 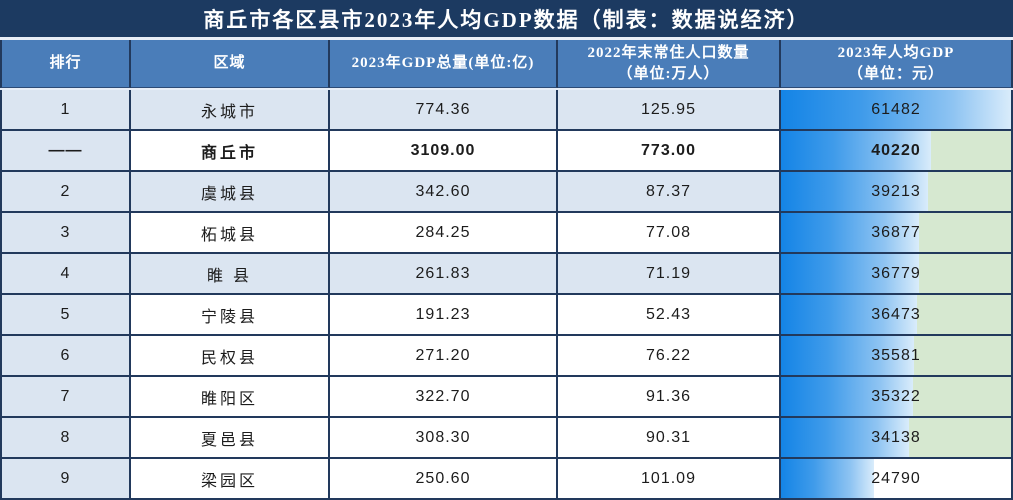 What do you see at coordinates (506, 38) in the screenshot?
I see `title-divider` at bounding box center [506, 38].